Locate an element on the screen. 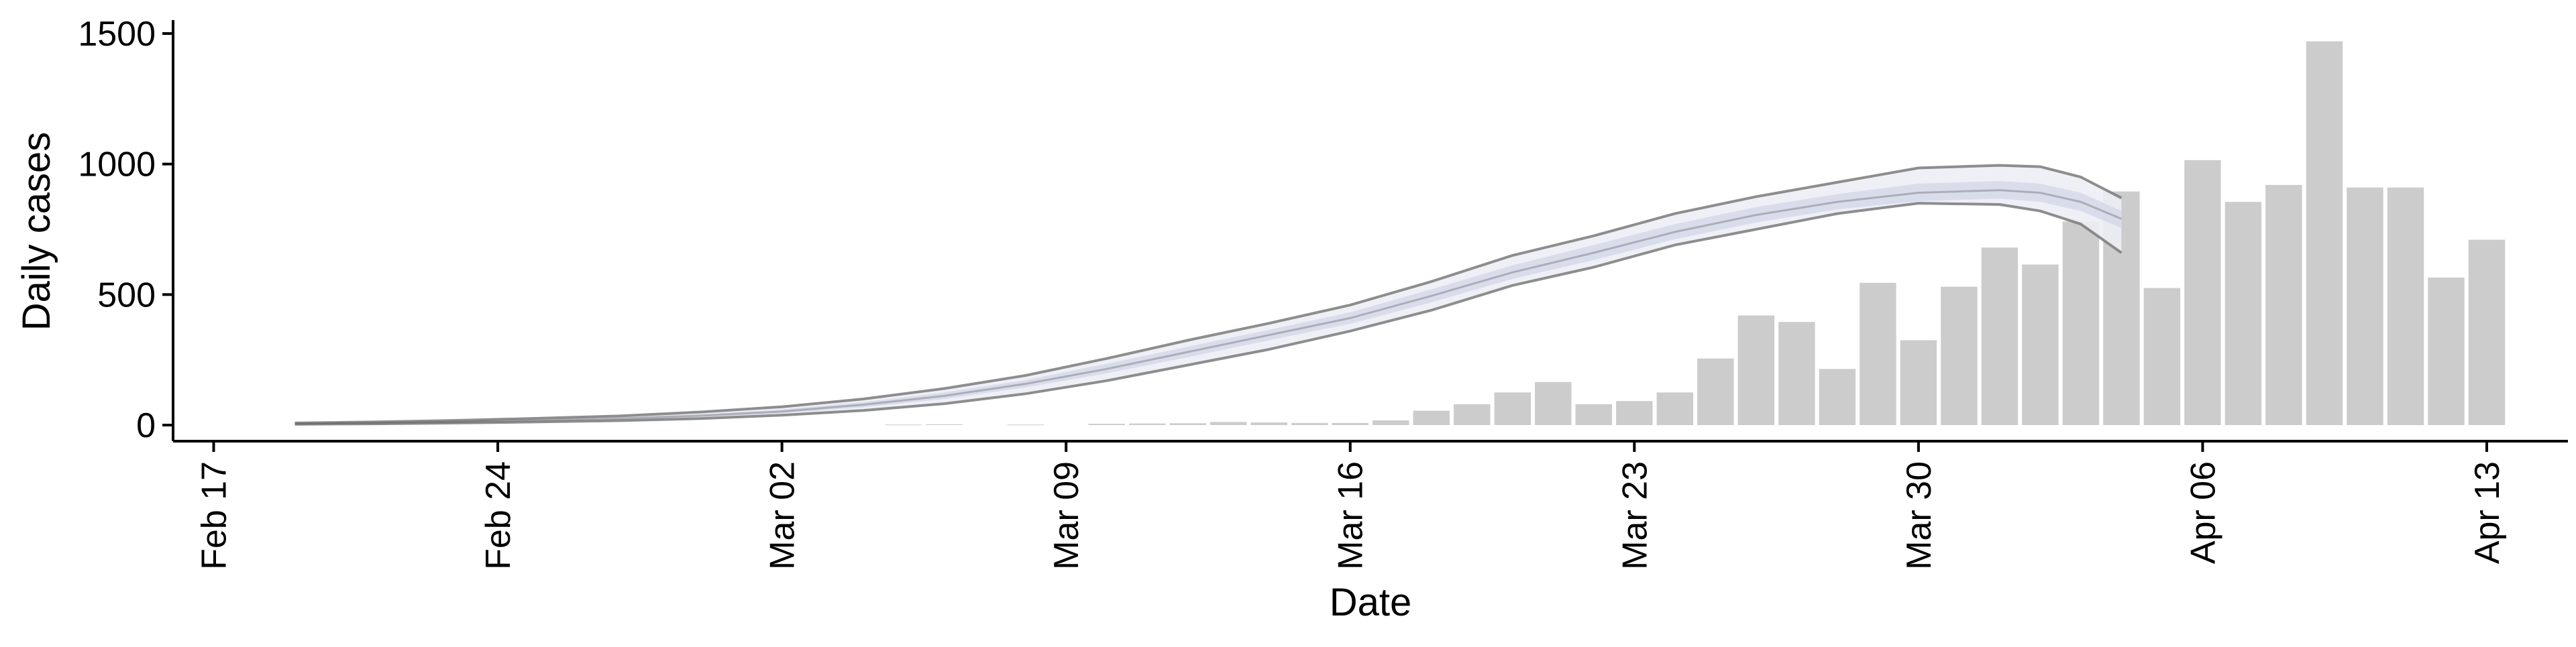 The image size is (2576, 647). x-tick-label: Feb 17 is located at coordinates (214, 515).